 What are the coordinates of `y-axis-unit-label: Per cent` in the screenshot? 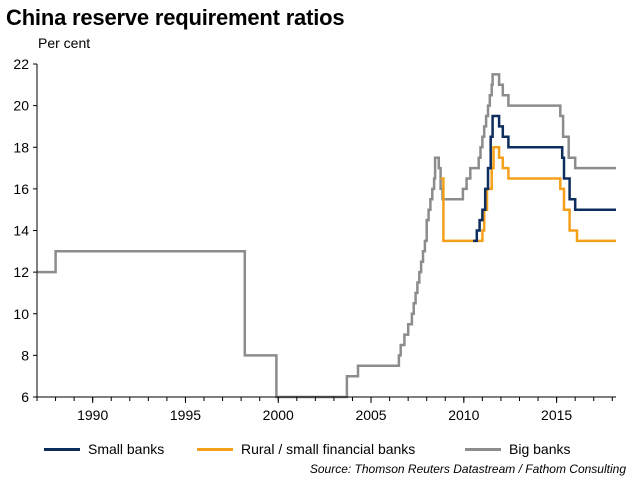 It's located at (64, 43).